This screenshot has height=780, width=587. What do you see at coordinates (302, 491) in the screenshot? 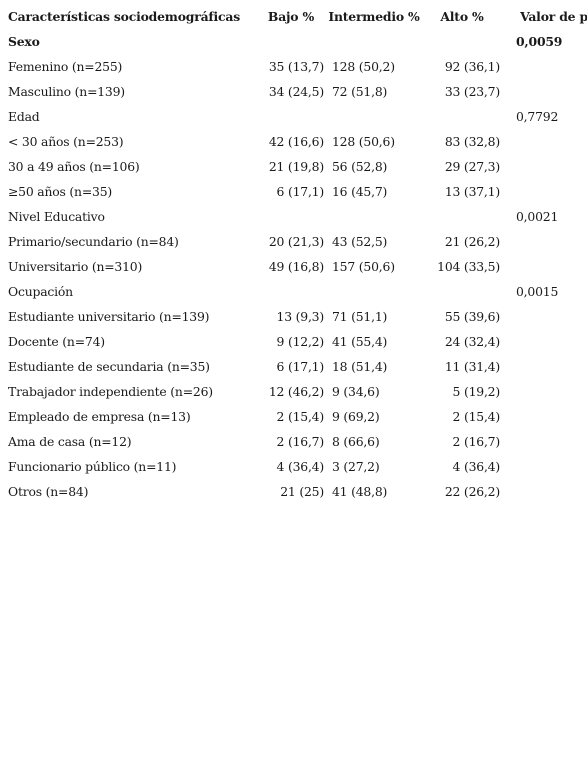
I see `cell-bajo: 21 (25)` at bounding box center [302, 491].